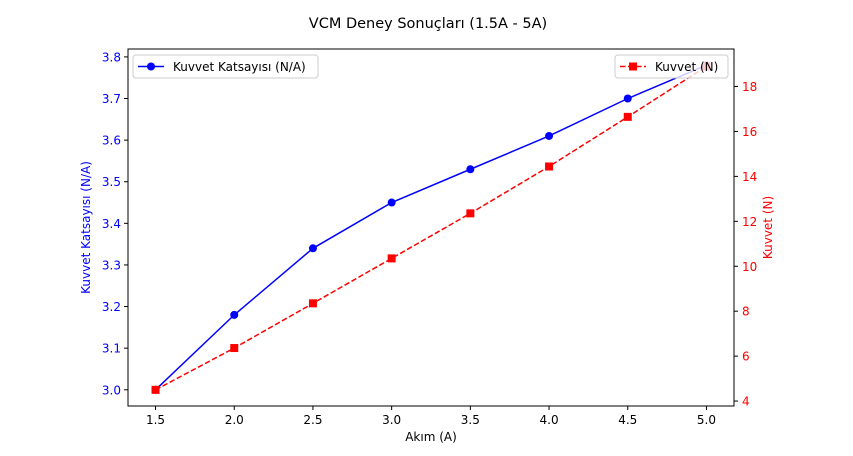  I want to click on right-y-tick-label: 16, so click(749, 132).